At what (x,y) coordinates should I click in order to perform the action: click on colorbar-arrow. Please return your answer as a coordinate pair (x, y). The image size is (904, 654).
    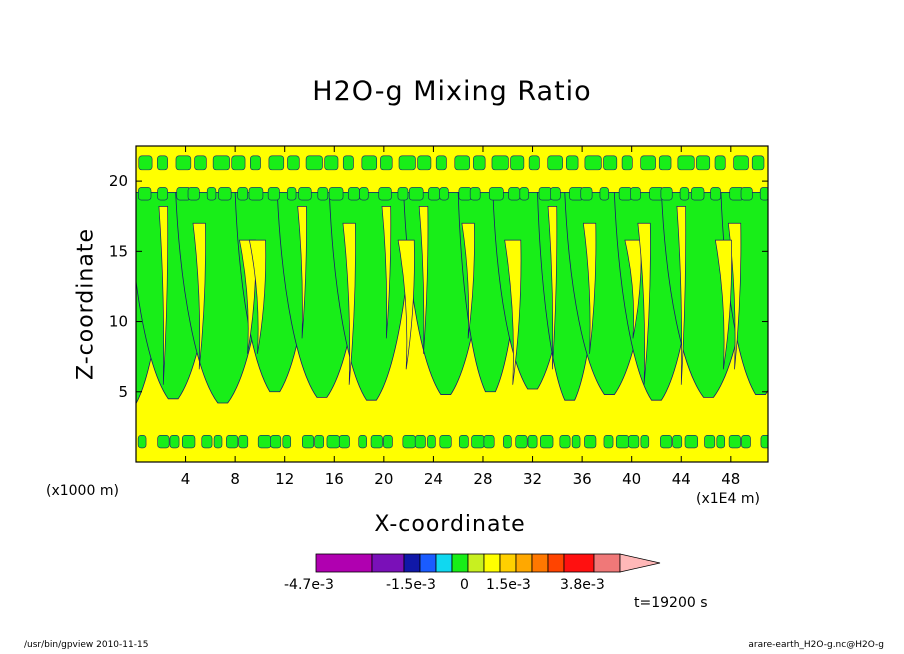
    Looking at the image, I should click on (640, 563).